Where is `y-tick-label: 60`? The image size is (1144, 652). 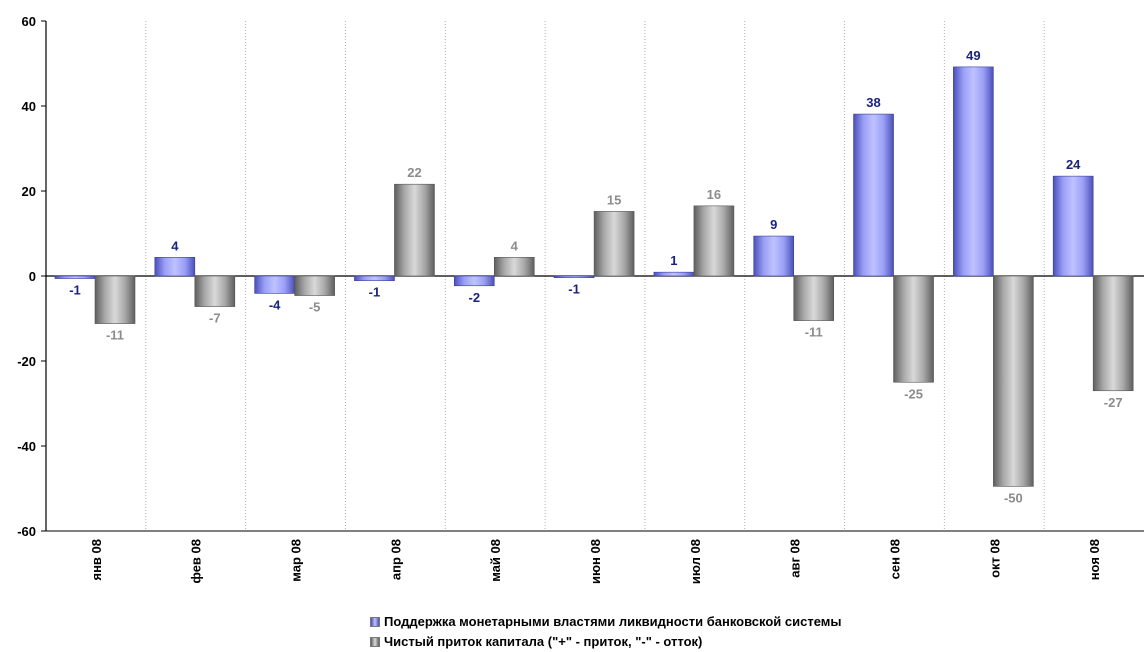
y-tick-label: 60 is located at coordinates (29, 21).